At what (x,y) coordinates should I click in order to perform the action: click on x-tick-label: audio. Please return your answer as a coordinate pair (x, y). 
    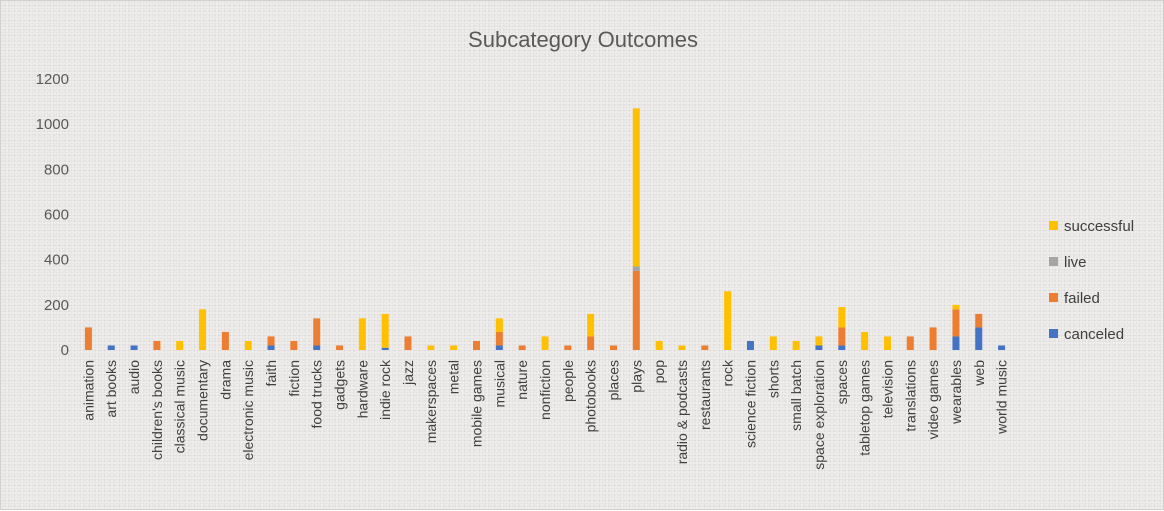
    Looking at the image, I should click on (134, 377).